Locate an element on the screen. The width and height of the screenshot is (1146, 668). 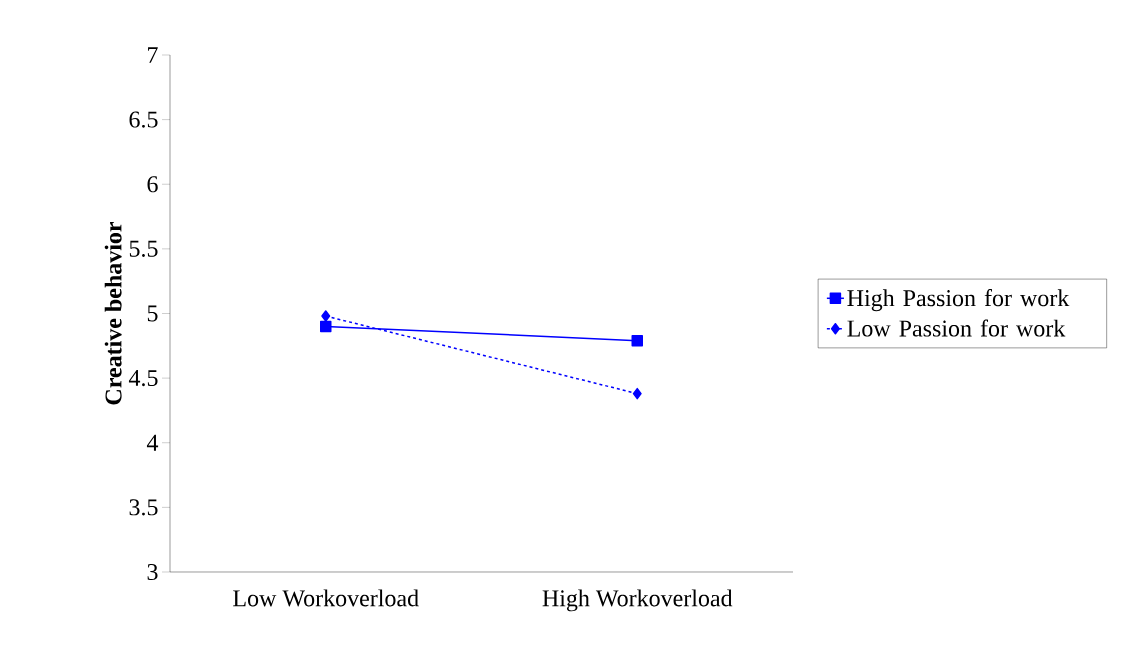
y-tick-label: 6 is located at coordinates (152, 184).